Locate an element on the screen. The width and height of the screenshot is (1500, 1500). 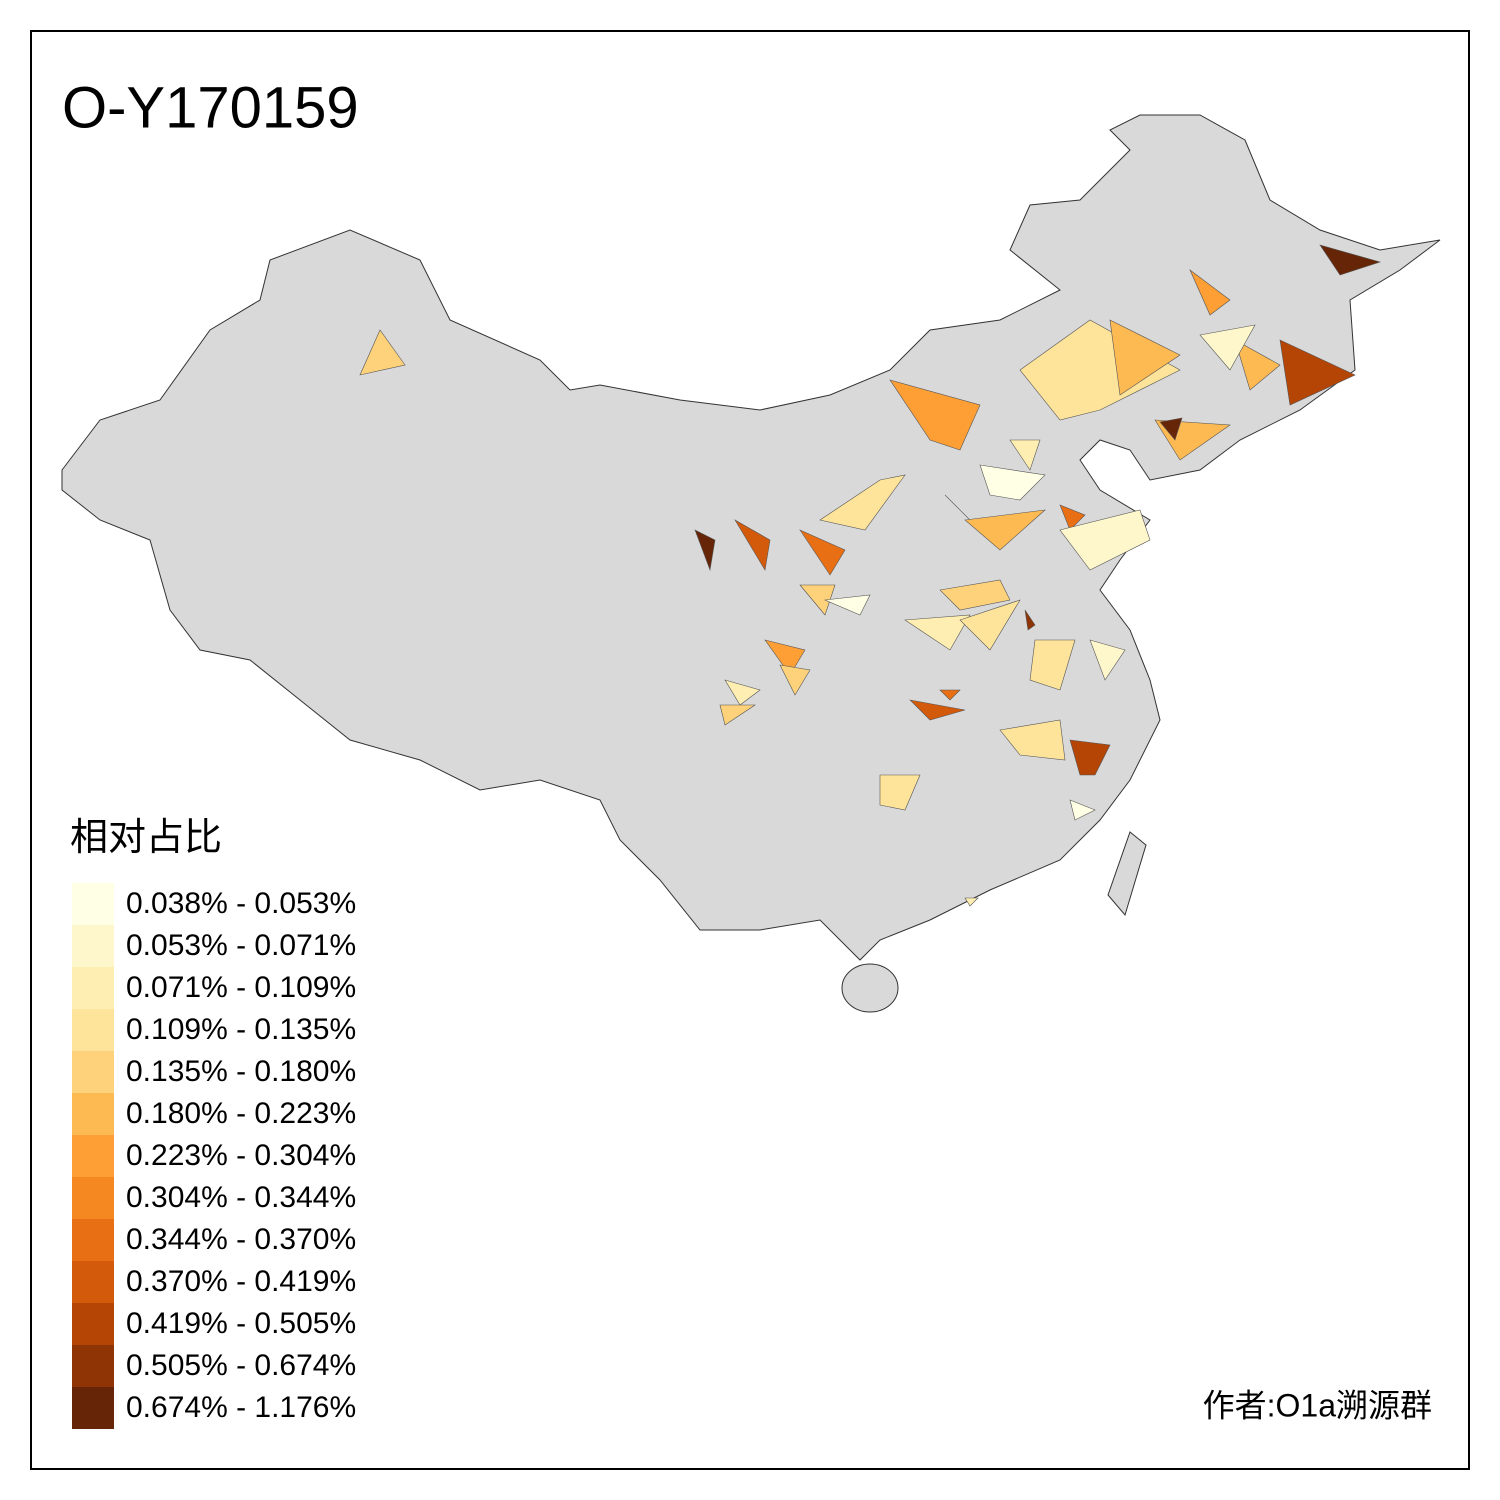
legend-label: 0.344% - 0.370% is located at coordinates (241, 1239).